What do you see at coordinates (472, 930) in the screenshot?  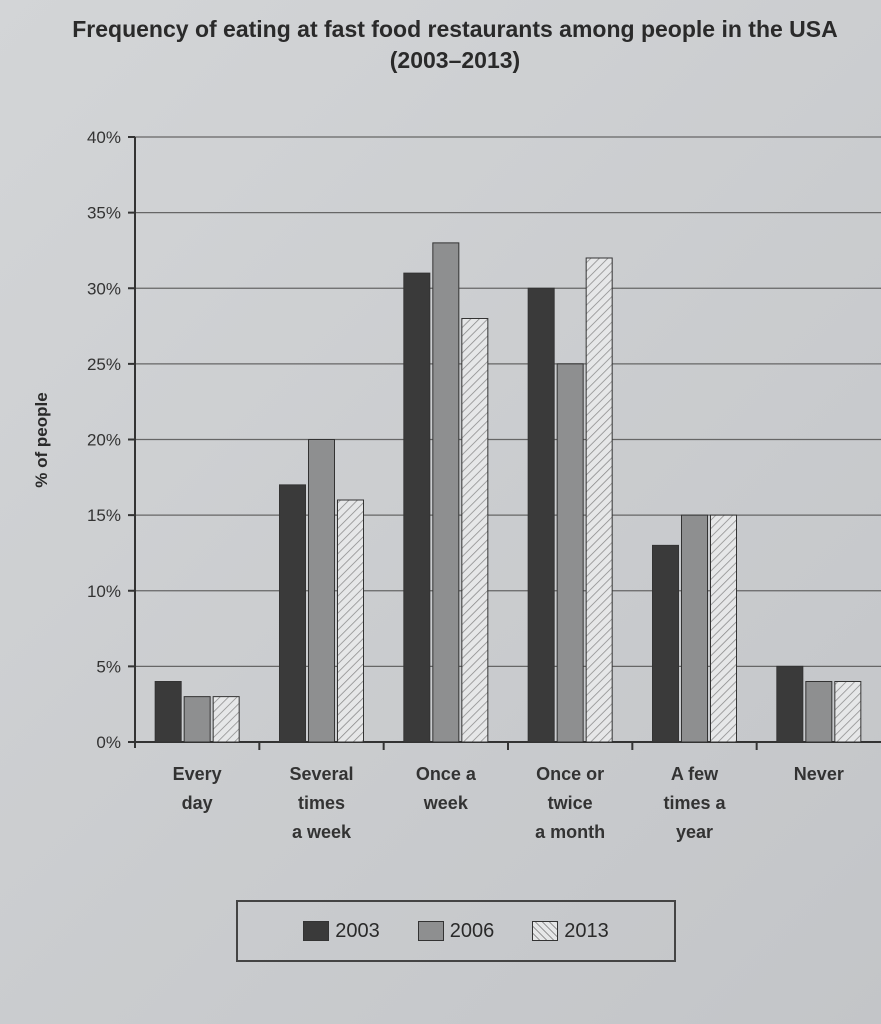 I see `legend-label: 2006` at bounding box center [472, 930].